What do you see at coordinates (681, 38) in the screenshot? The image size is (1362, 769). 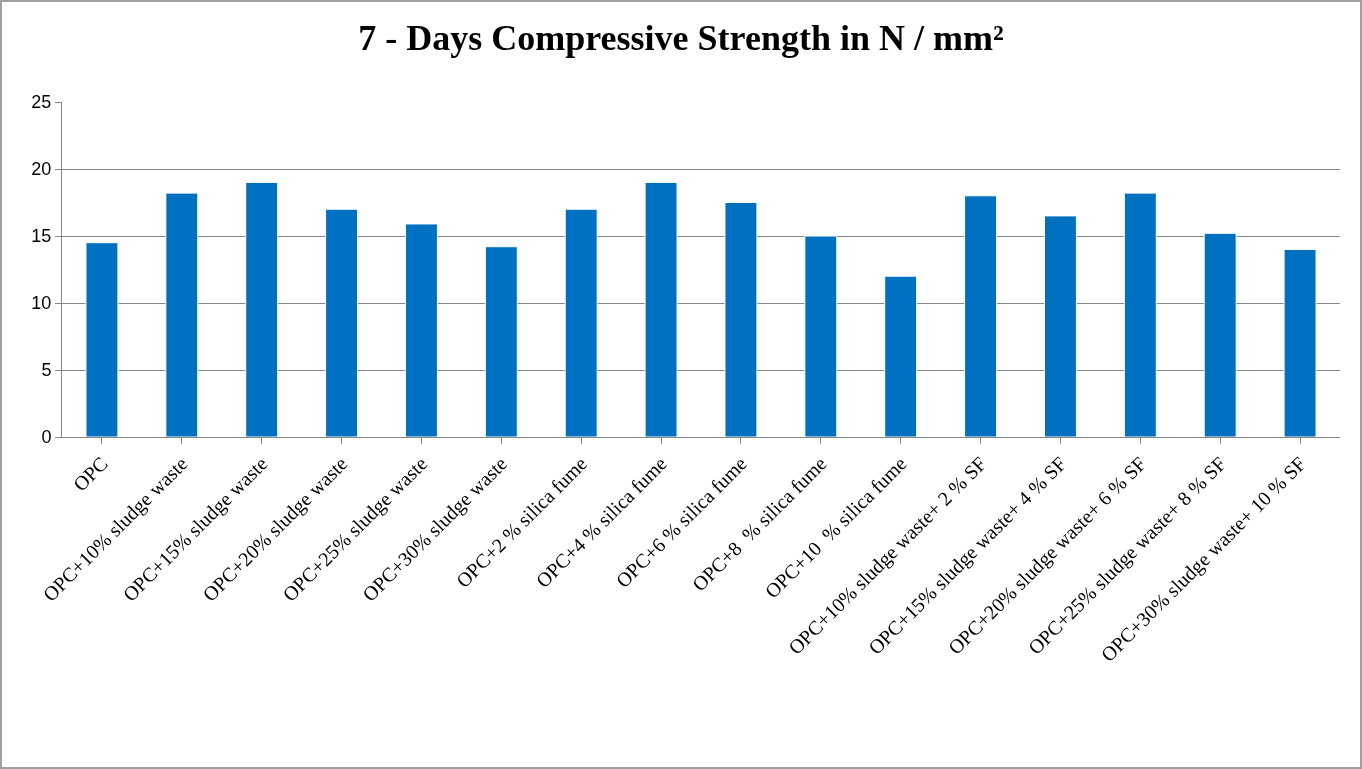 I see `chart-title: 7 - Days Compressive Strength in N / mm²` at bounding box center [681, 38].